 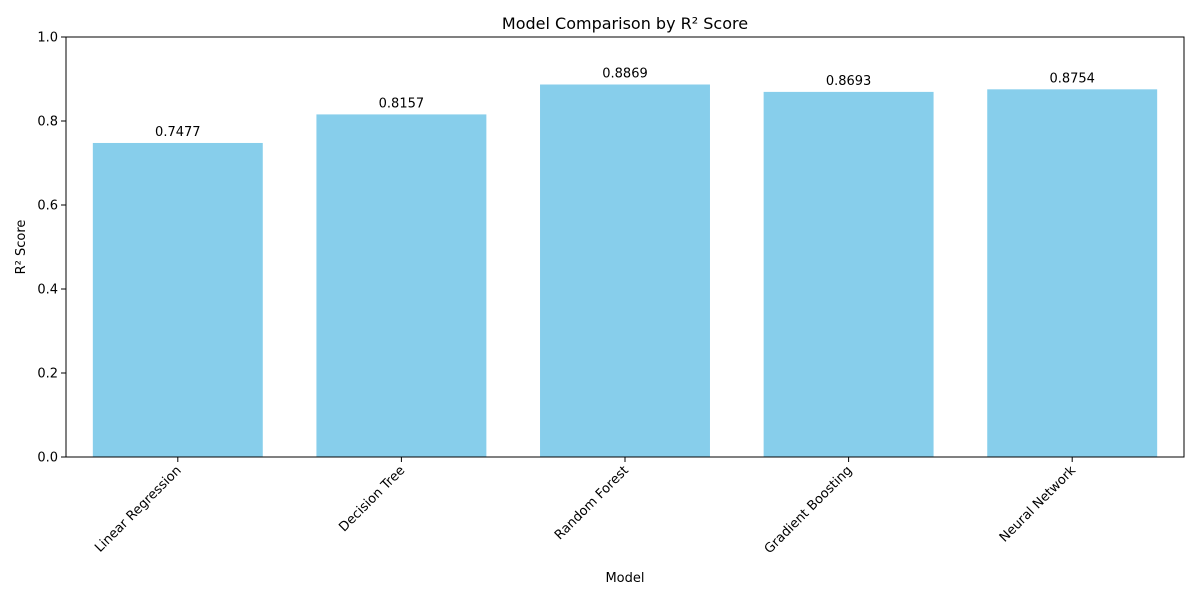 What do you see at coordinates (402, 103) in the screenshot?
I see `bar-value-label: 0.8157` at bounding box center [402, 103].